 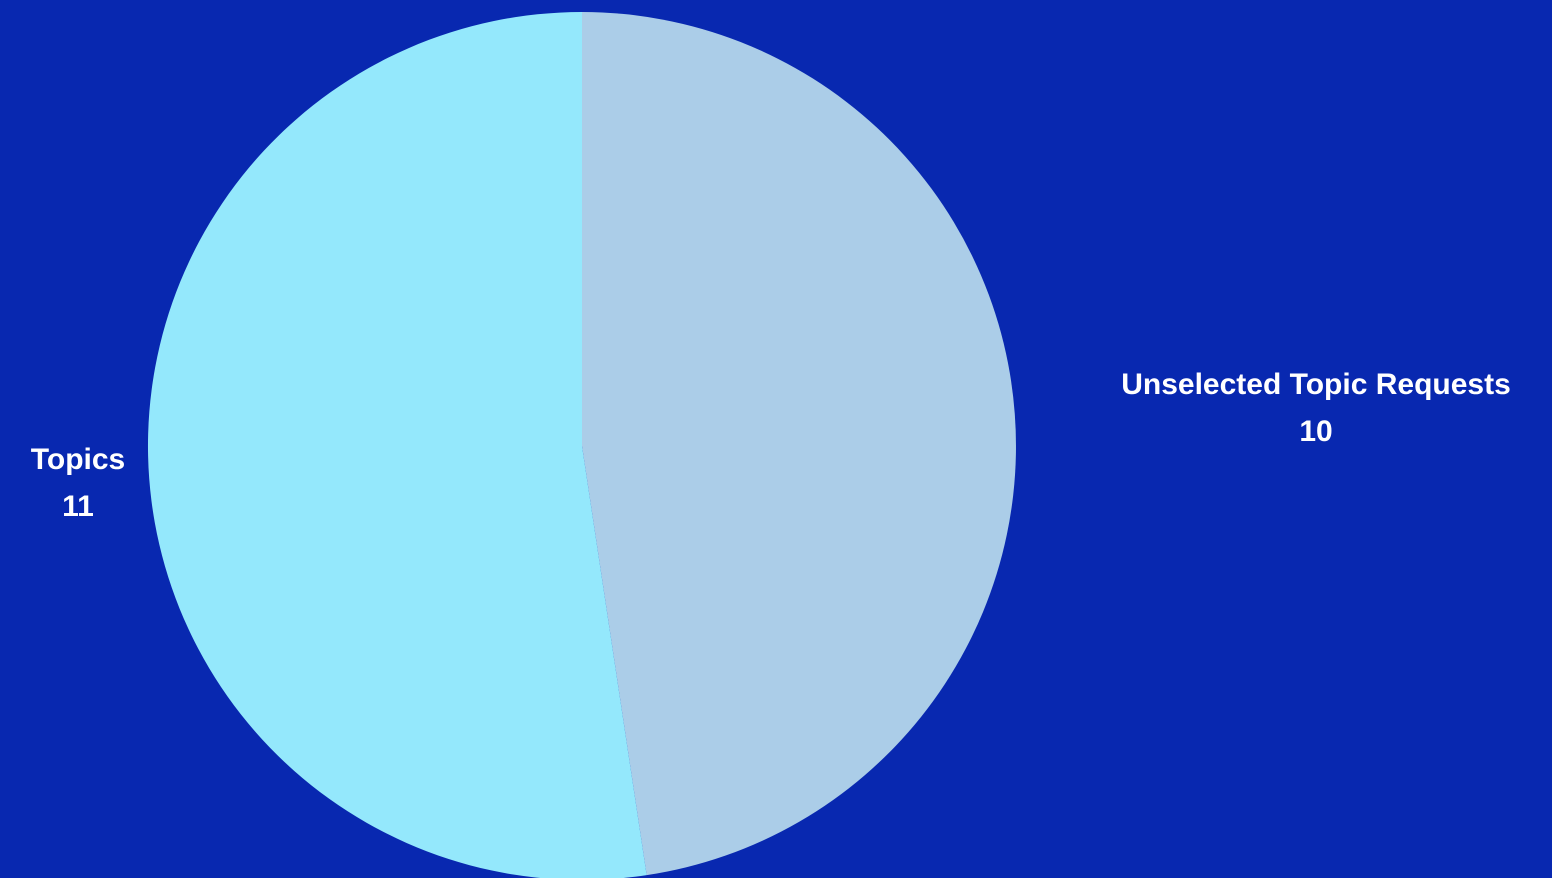 What do you see at coordinates (78, 506) in the screenshot?
I see `slice-label-topics-value: 11` at bounding box center [78, 506].